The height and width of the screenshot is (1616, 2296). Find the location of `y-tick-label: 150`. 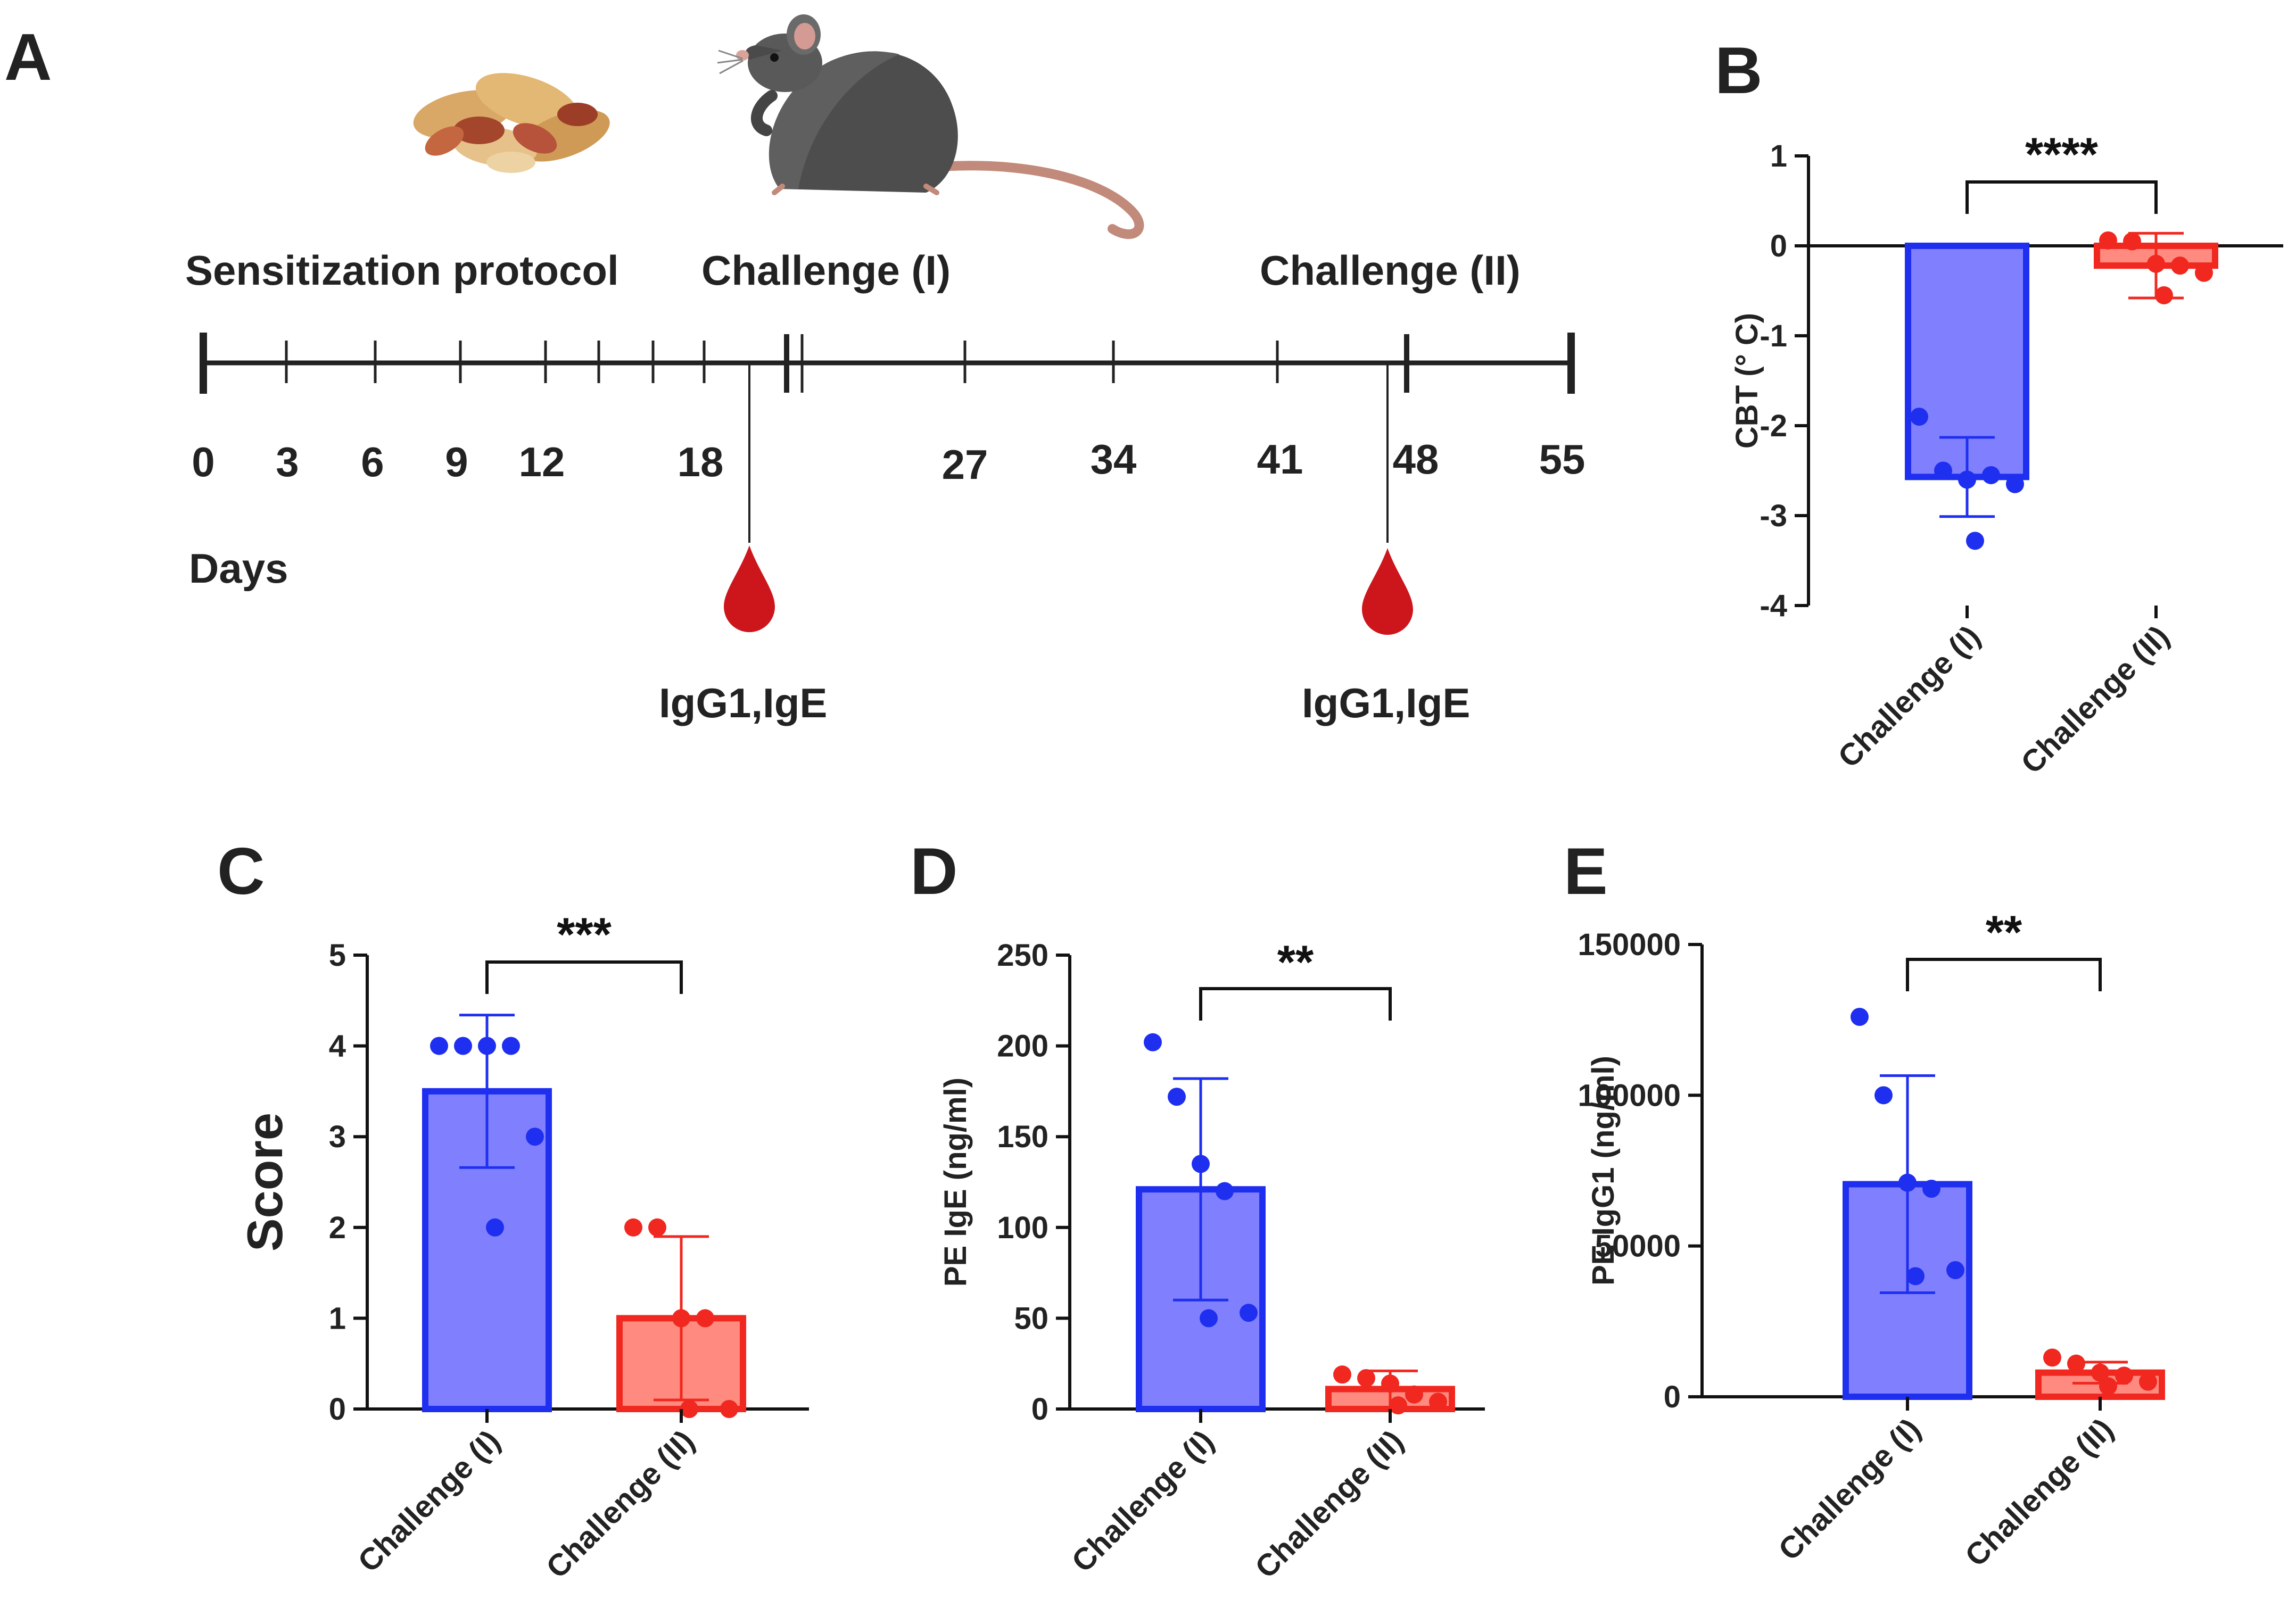

y-tick-label: 150 is located at coordinates (1022, 1137).